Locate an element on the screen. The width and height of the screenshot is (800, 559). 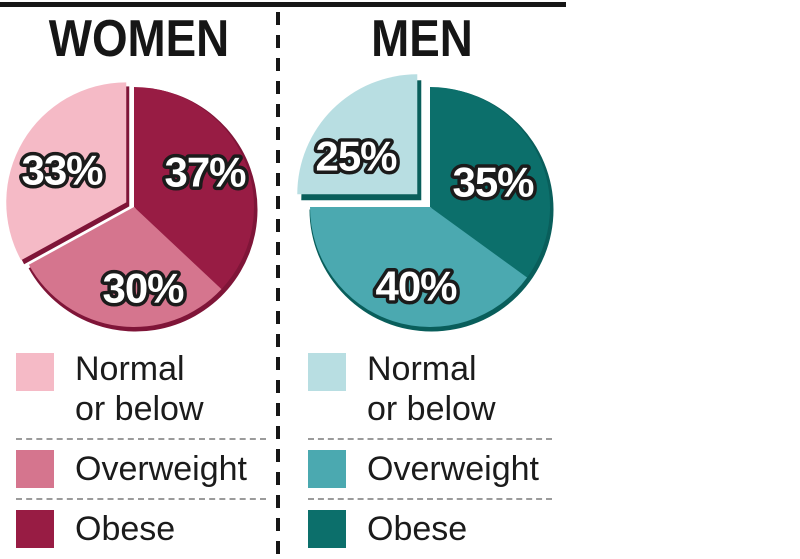
men-legend: Normal or below Overweight Obese is located at coordinates (422, 449).